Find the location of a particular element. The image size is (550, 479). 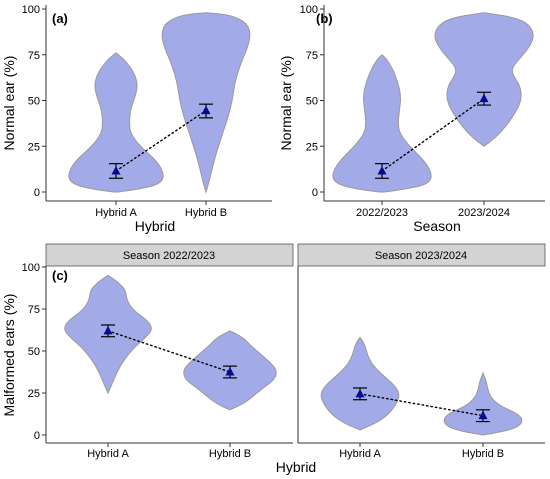

panel-b-y-tick-label-100: 100 is located at coordinates (309, 10).